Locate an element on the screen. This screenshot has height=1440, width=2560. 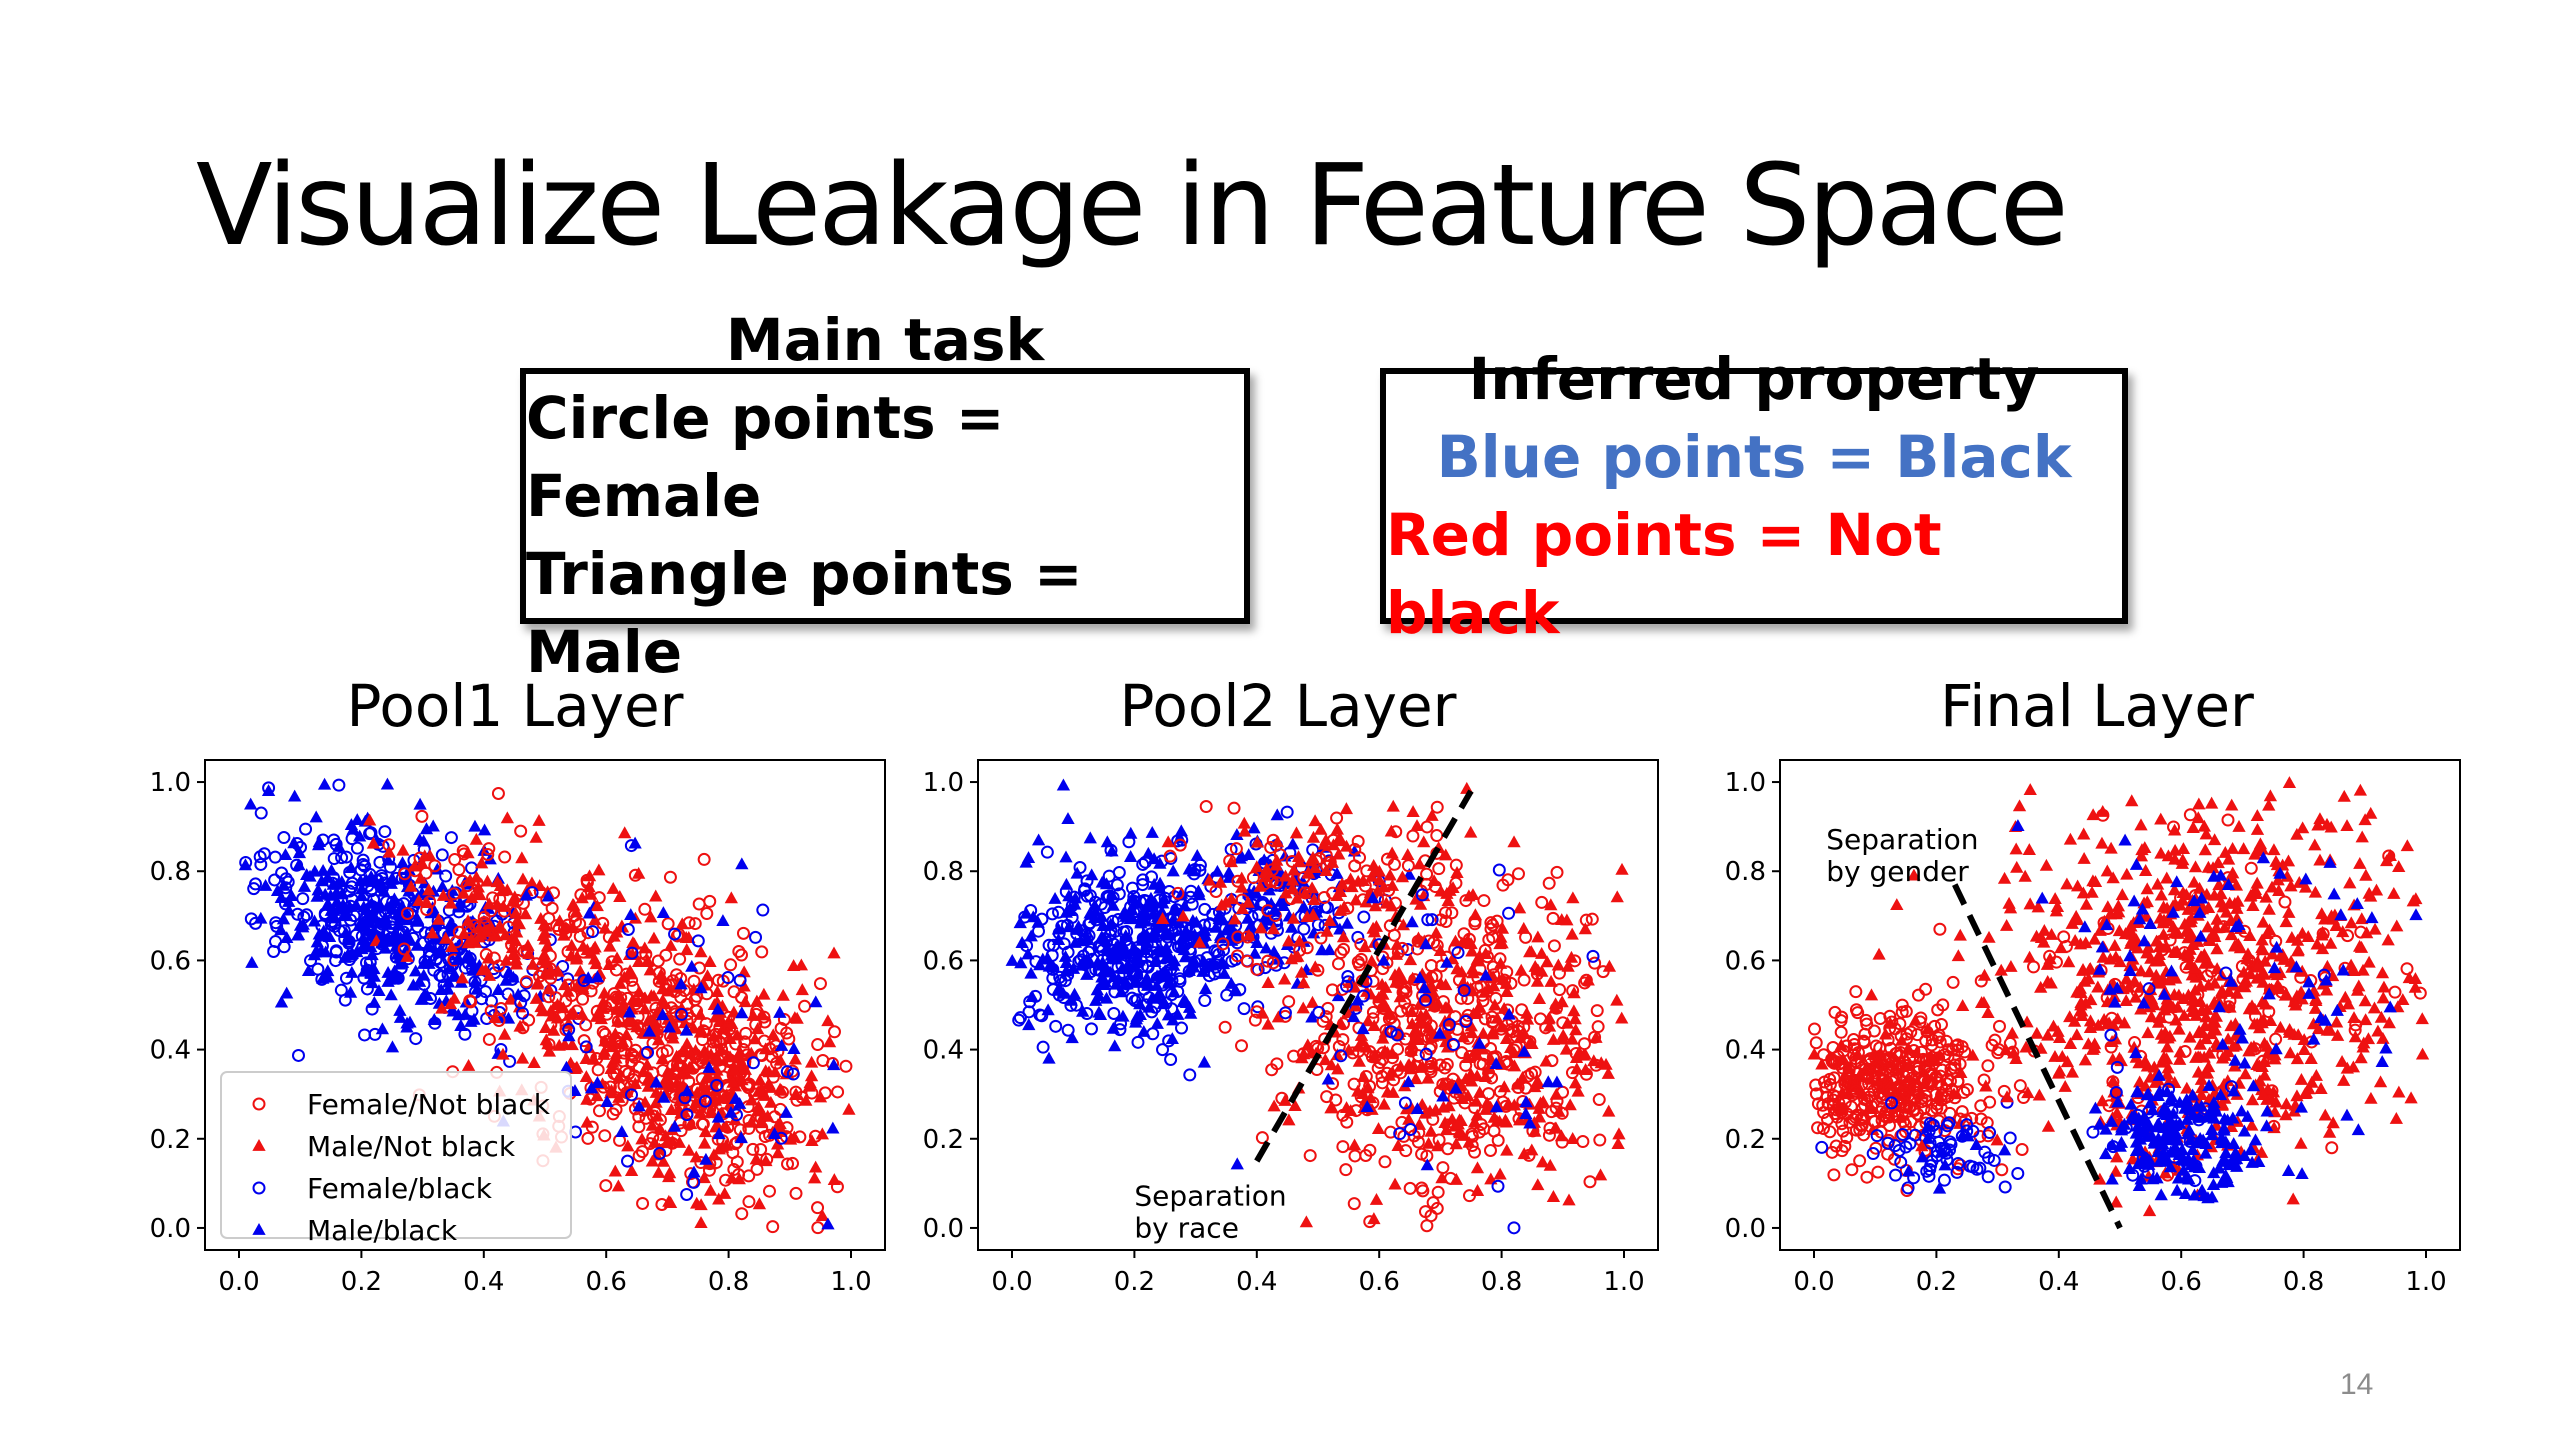
x-tick-label: 0.4 is located at coordinates (2058, 1282).